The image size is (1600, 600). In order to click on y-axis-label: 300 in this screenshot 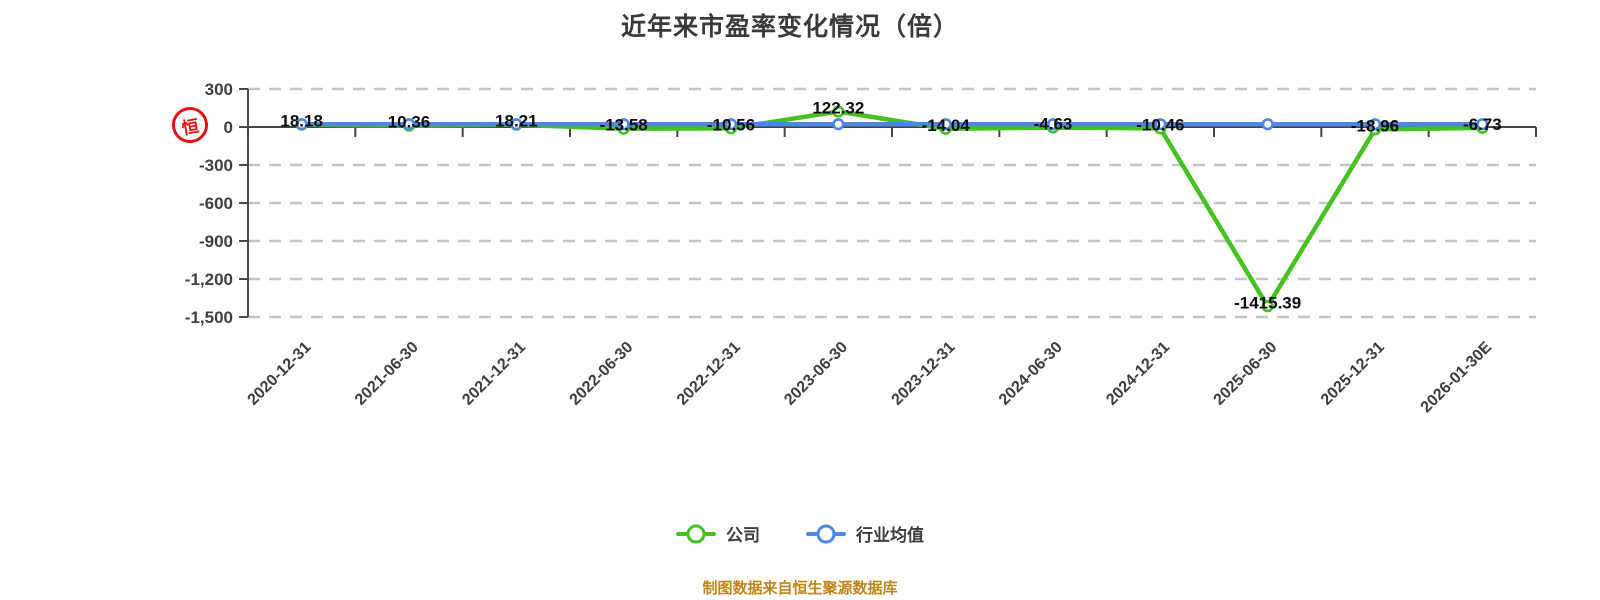, I will do `click(219, 89)`.